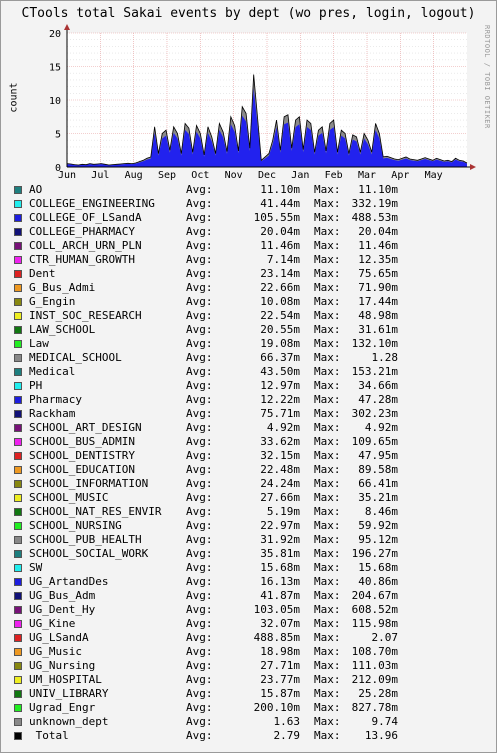 This screenshot has width=497, height=753. I want to click on legend-avg-value: 23.77m, so click(280, 679).